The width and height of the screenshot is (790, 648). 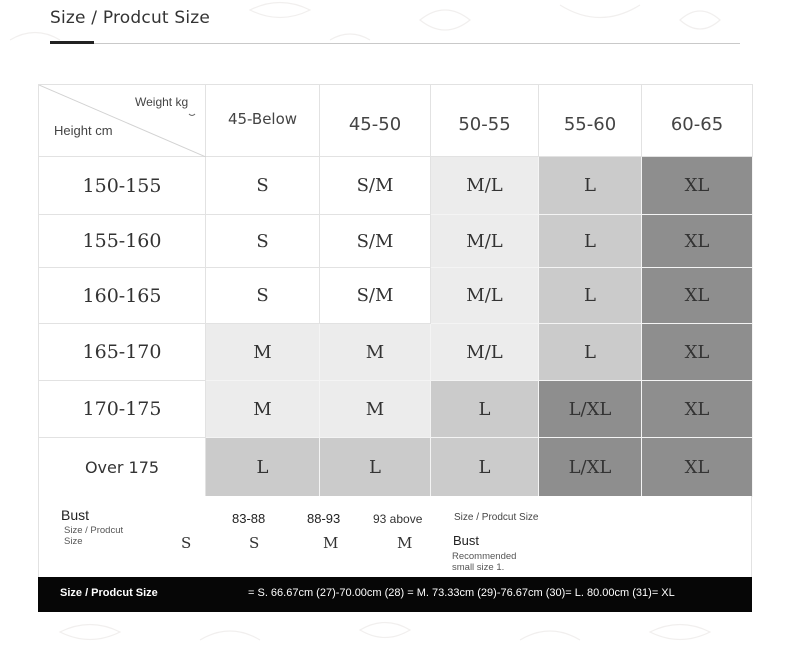 What do you see at coordinates (75, 515) in the screenshot?
I see `bust-title: Bust` at bounding box center [75, 515].